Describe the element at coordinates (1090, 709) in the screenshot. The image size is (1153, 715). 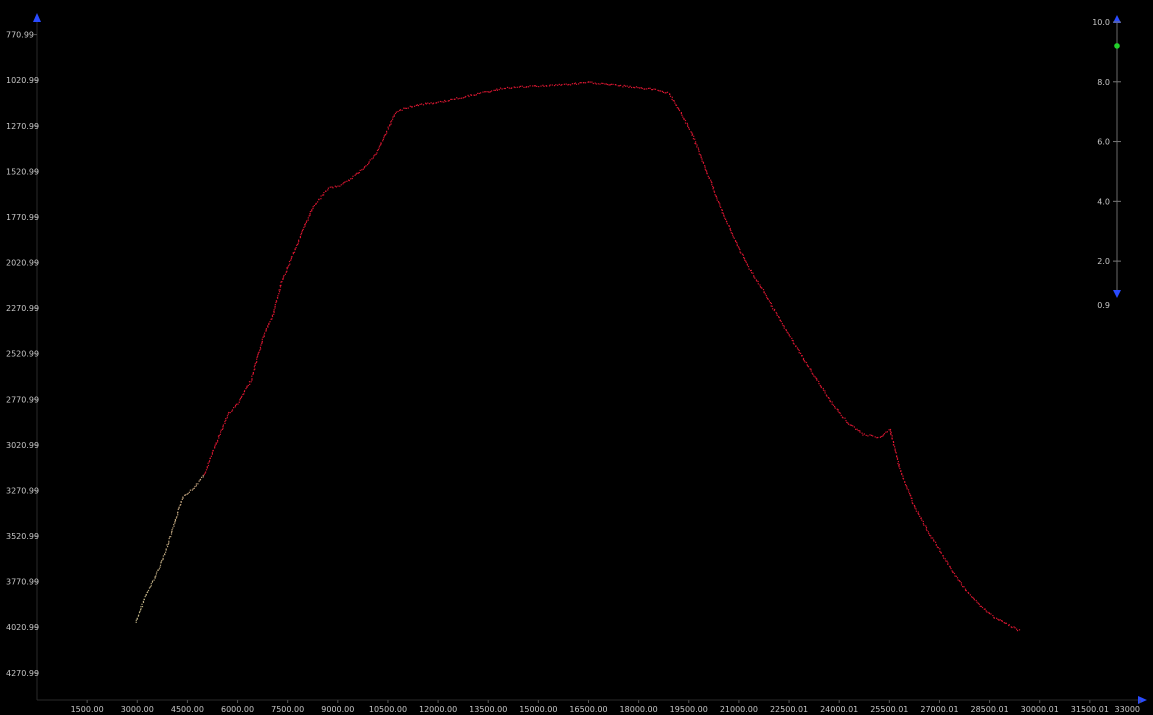
I see `x-tick-label: 31500.01` at that location.